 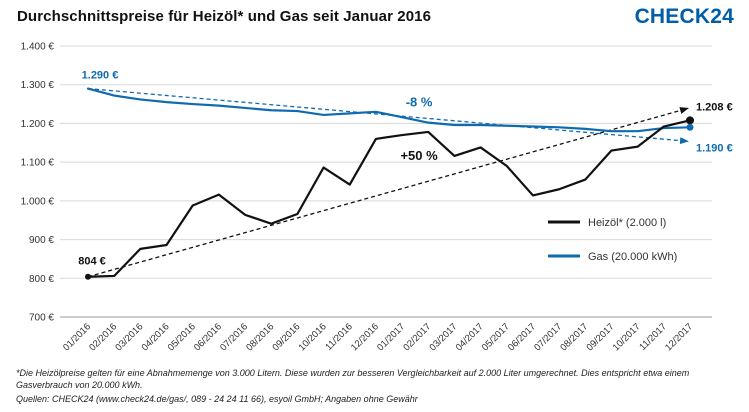 I want to click on x-axis-label: 09/2017, so click(x=601, y=337).